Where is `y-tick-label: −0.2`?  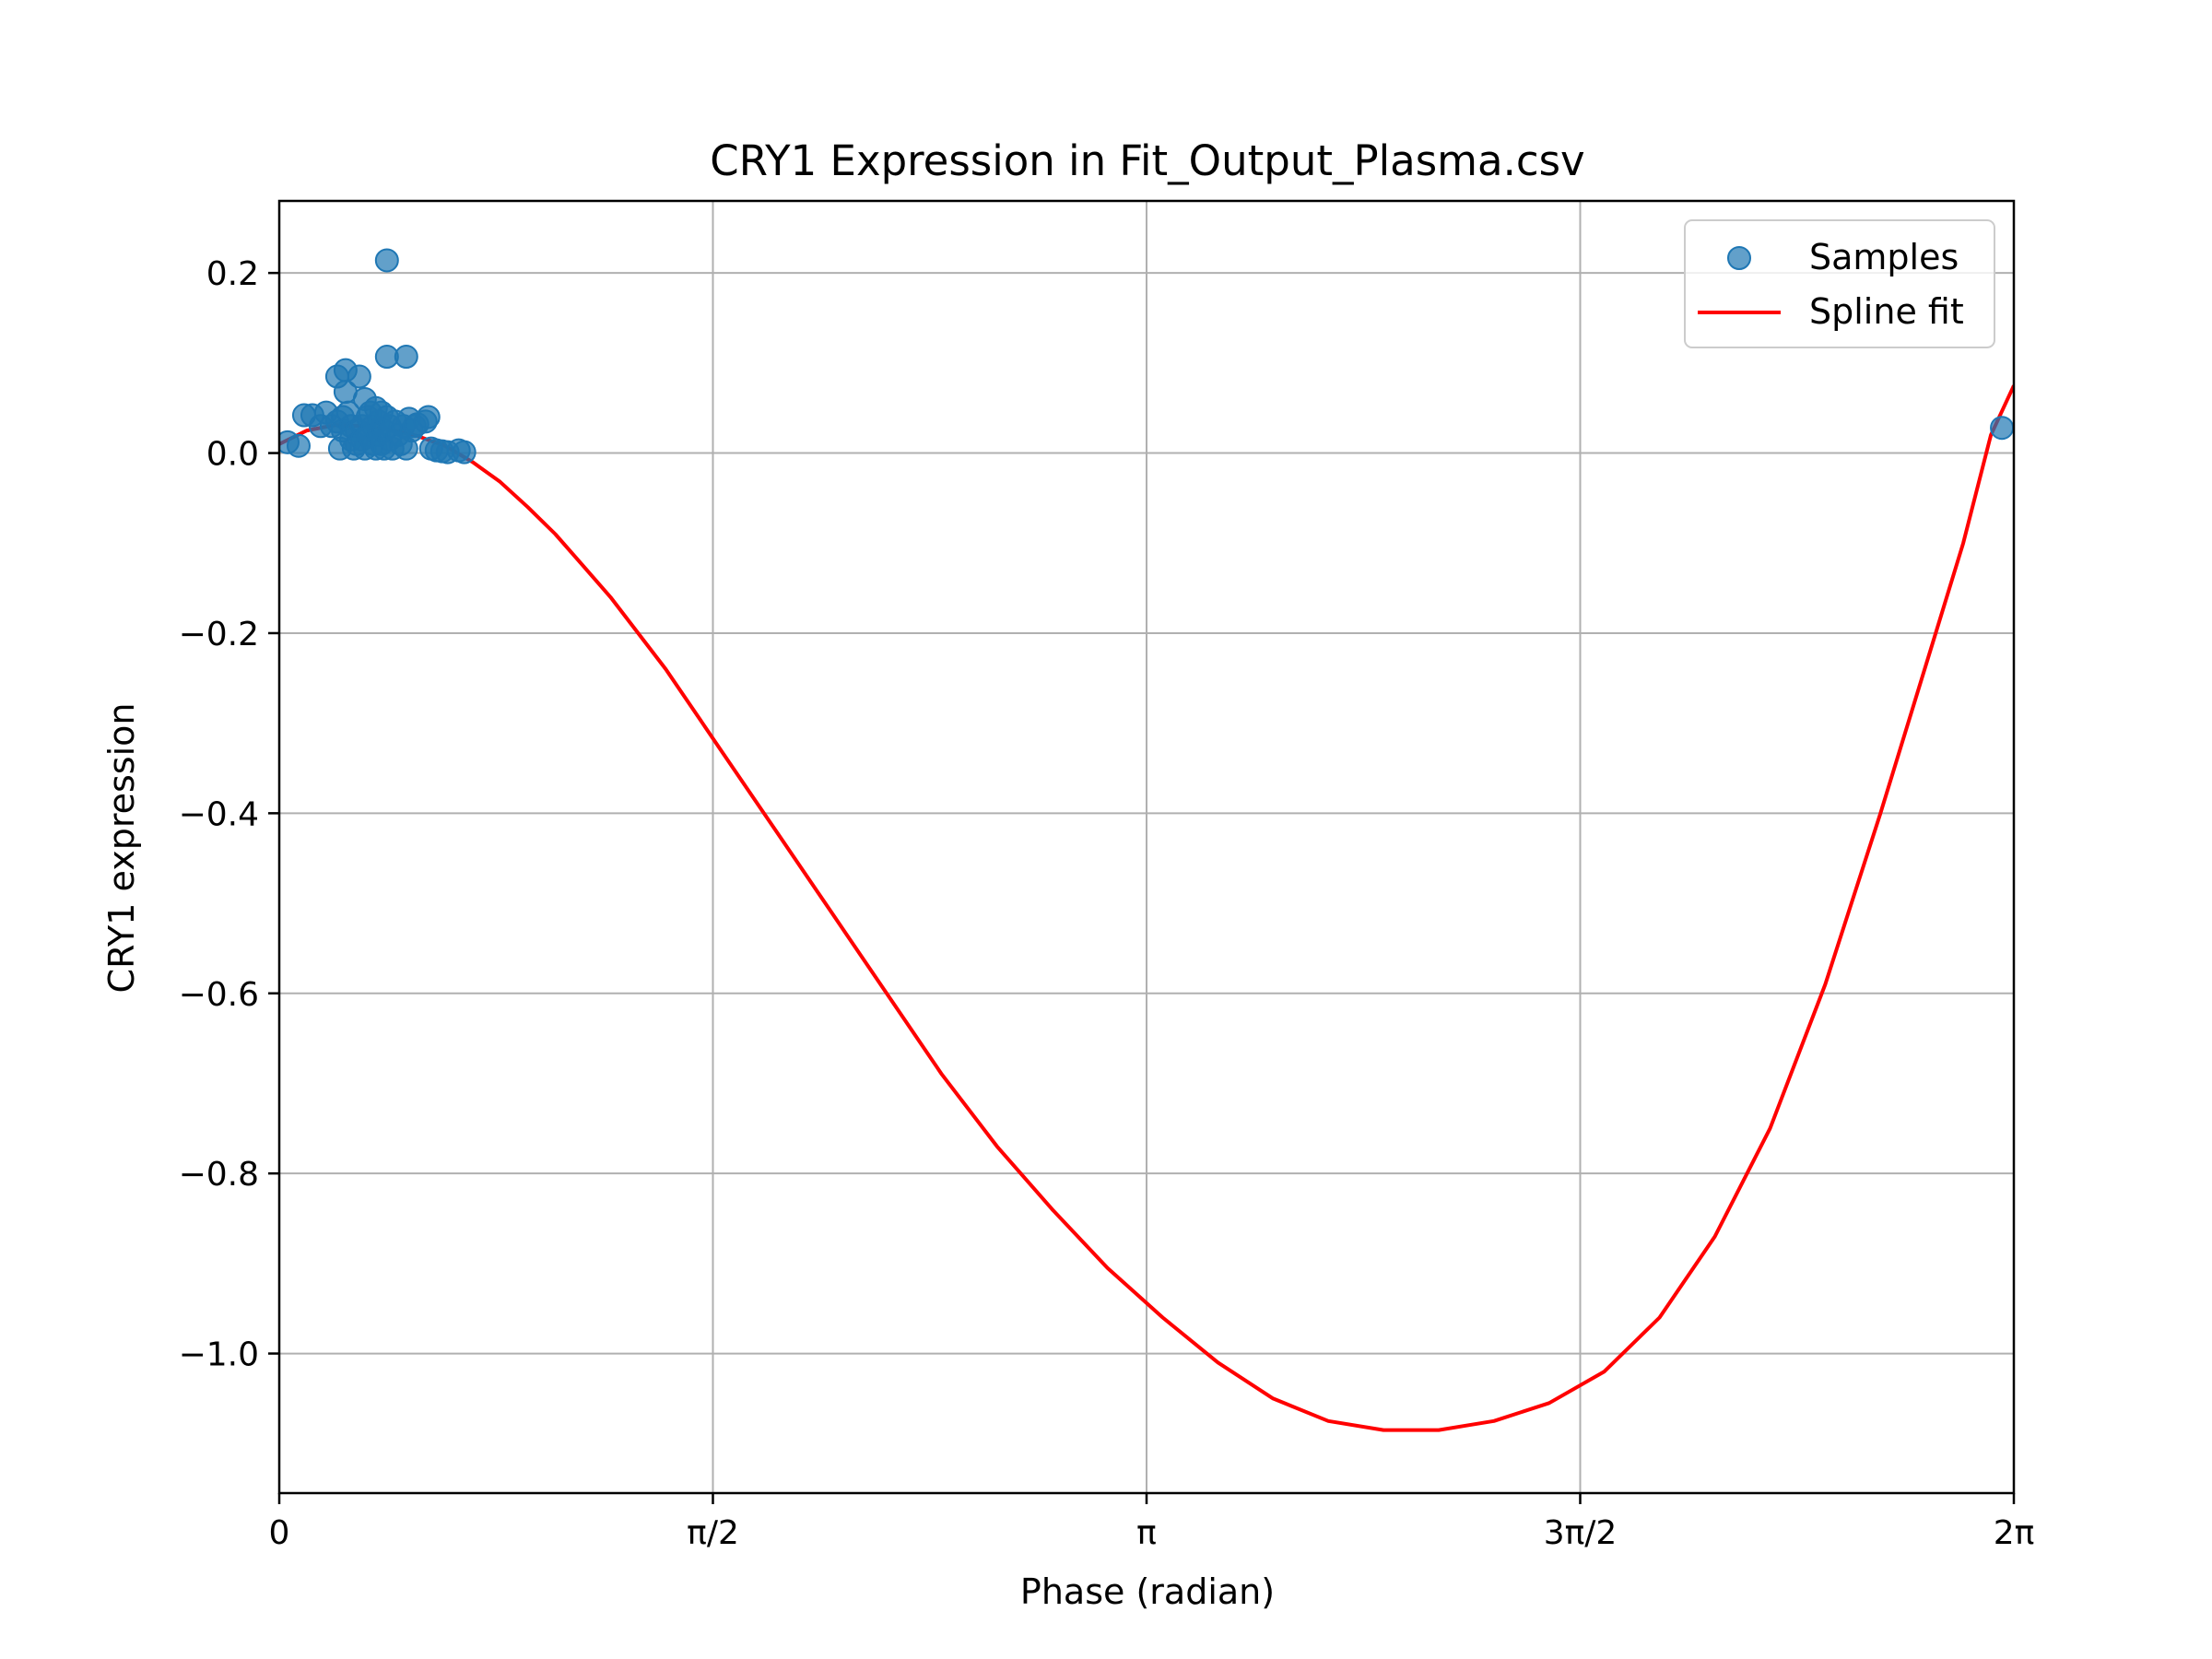 y-tick-label: −0.2 is located at coordinates (219, 634).